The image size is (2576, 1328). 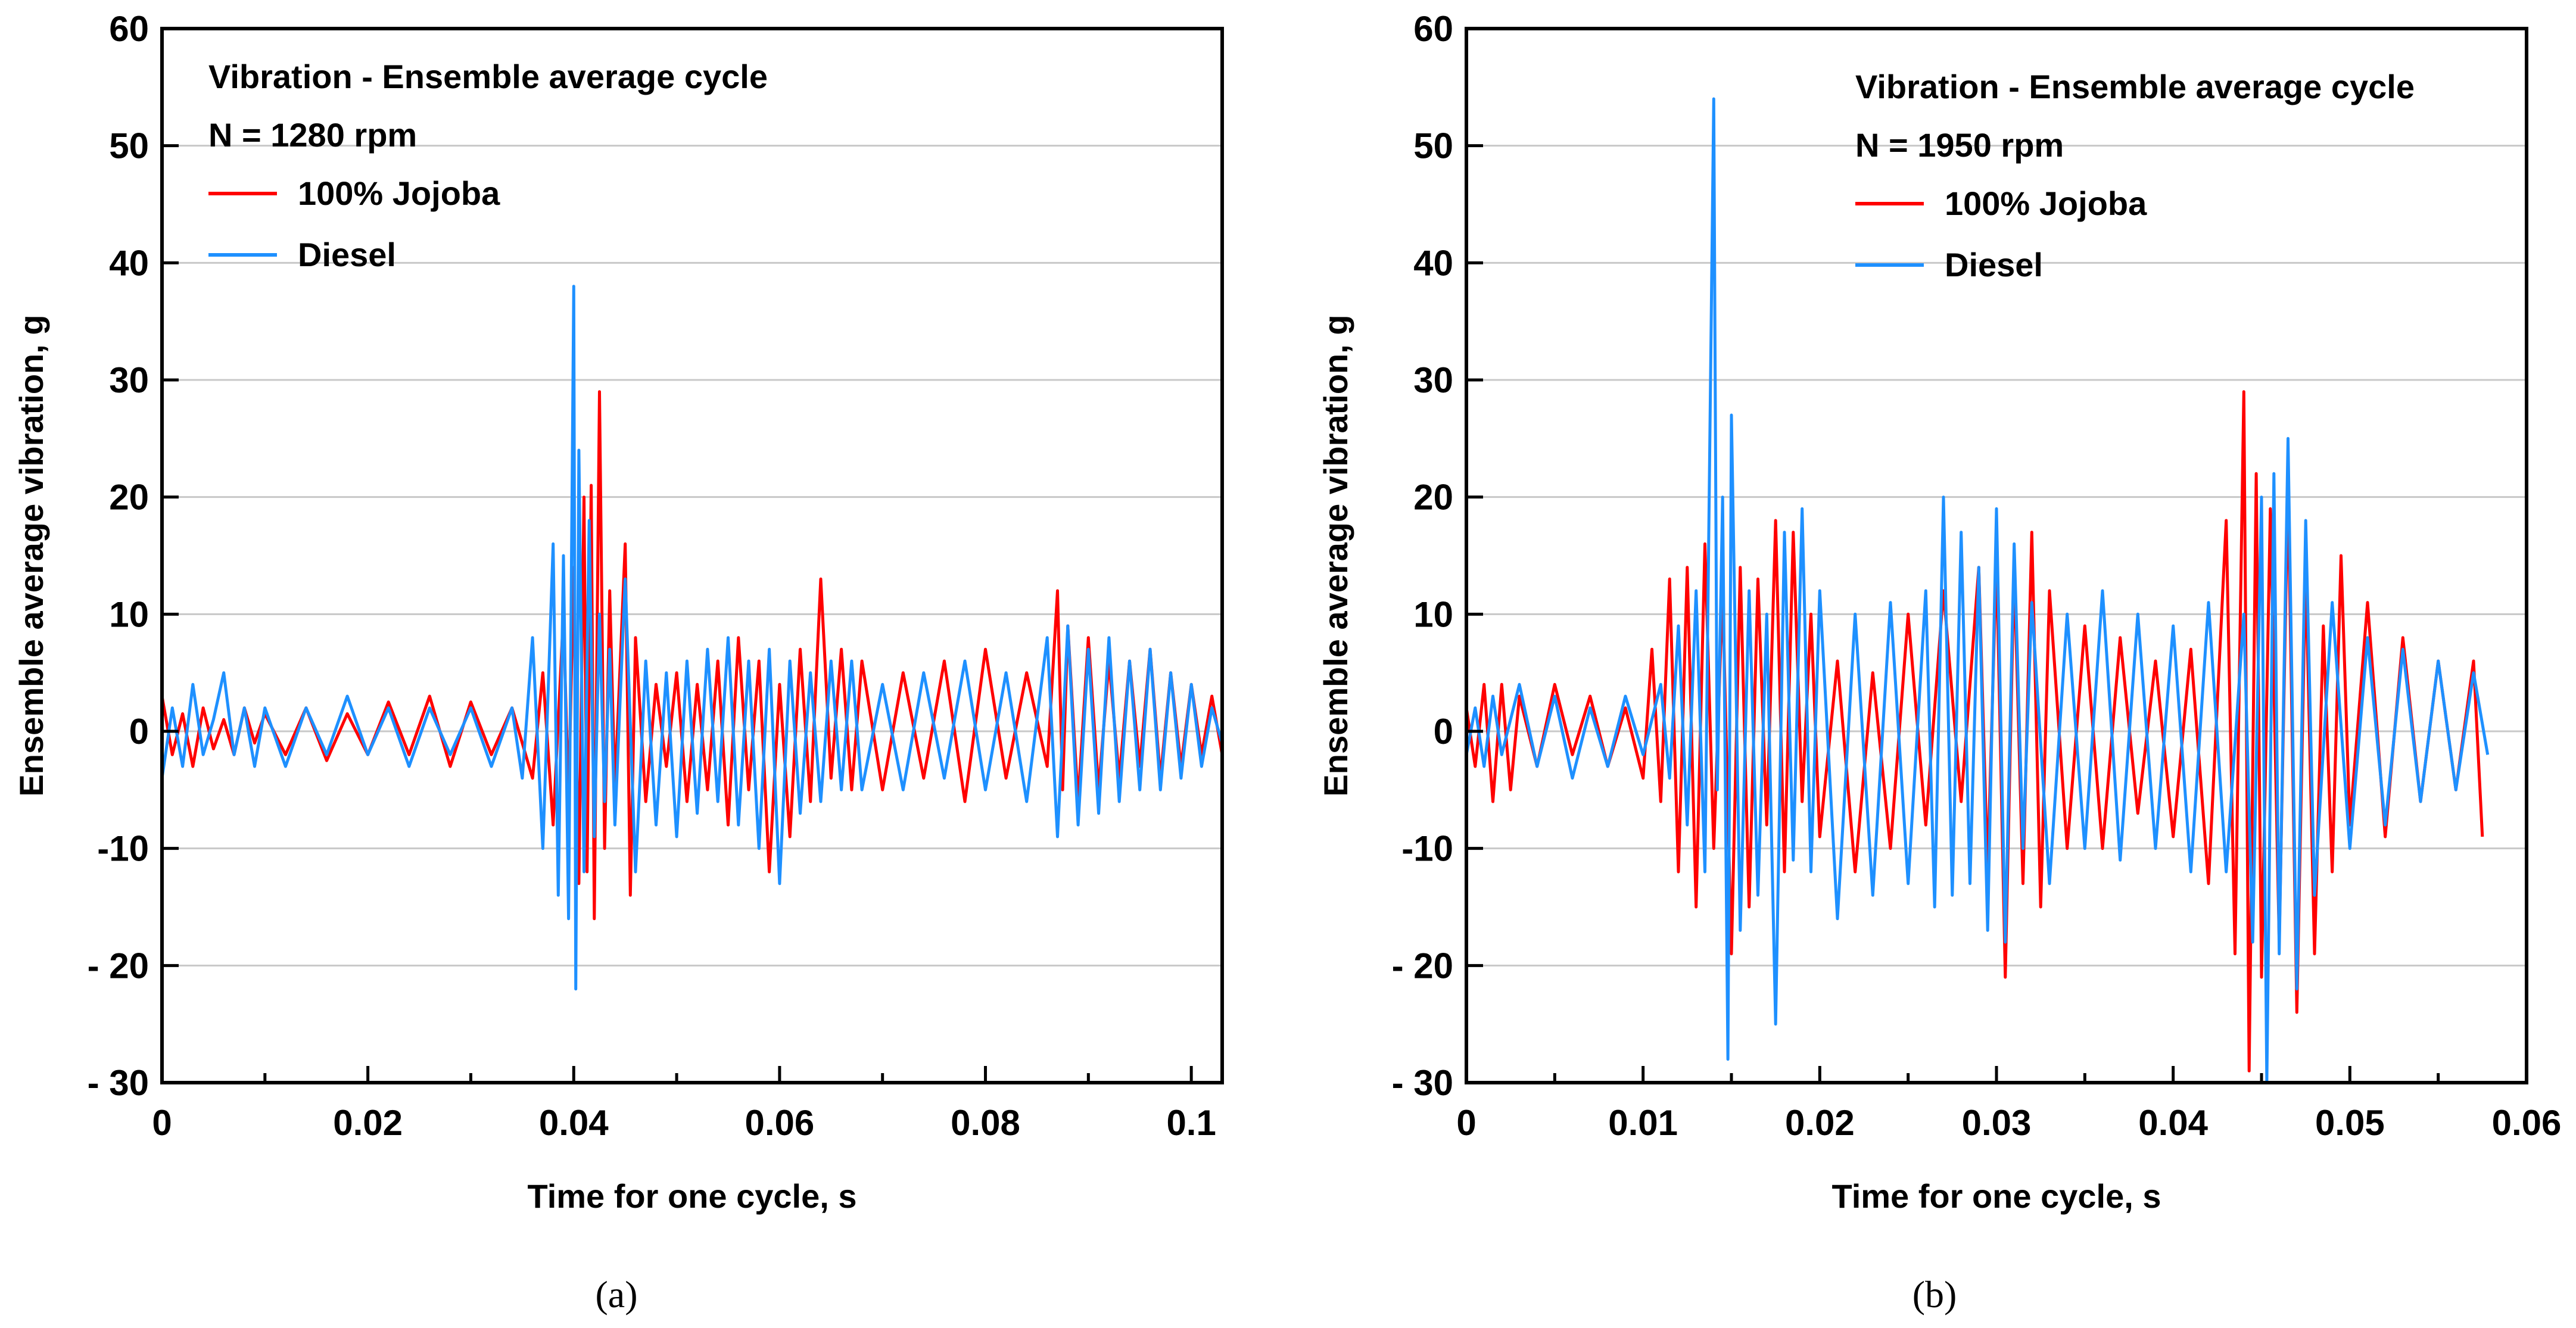 I want to click on x-tick-label: 0.1, so click(x=1191, y=1123).